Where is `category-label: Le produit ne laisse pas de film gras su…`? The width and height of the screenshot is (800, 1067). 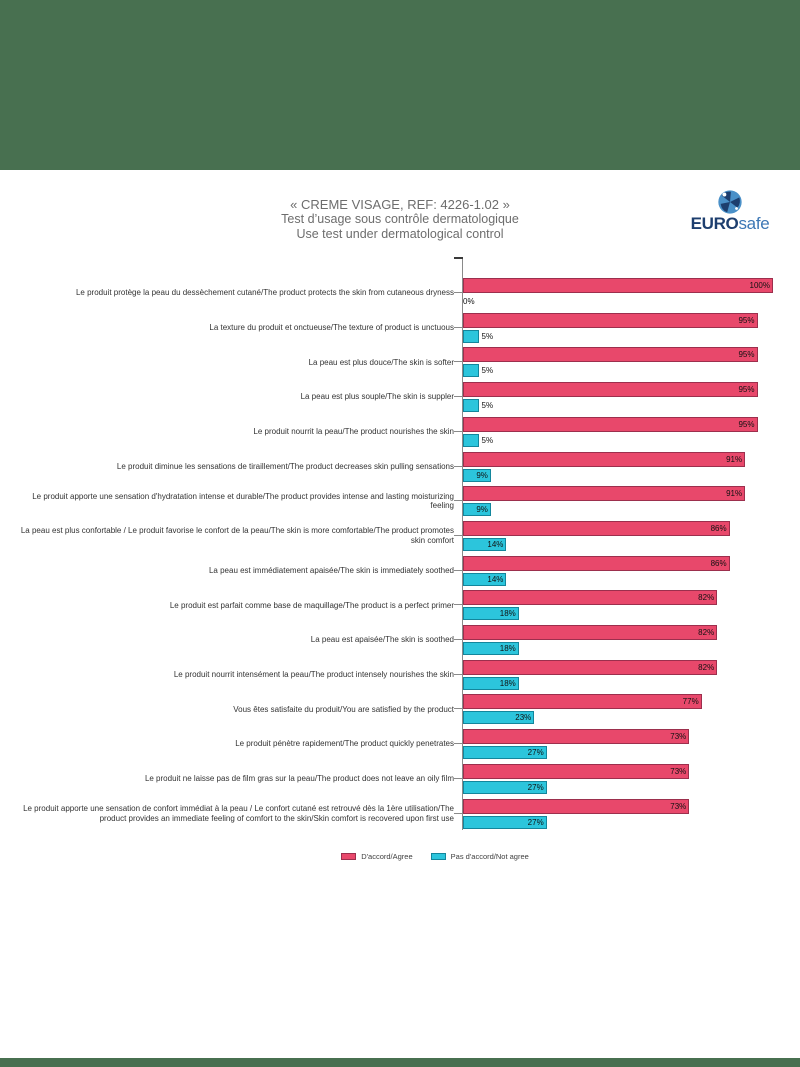 category-label: Le produit ne laisse pas de film gras su… is located at coordinates (231, 779).